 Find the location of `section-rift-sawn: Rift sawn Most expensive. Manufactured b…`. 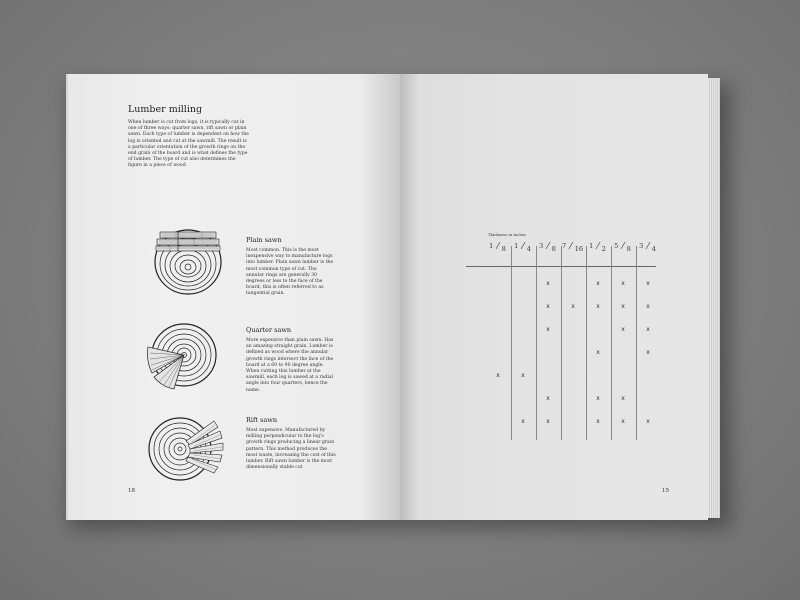

section-rift-sawn: Rift sawn Most expensive. Manufactured b… is located at coordinates (291, 443).